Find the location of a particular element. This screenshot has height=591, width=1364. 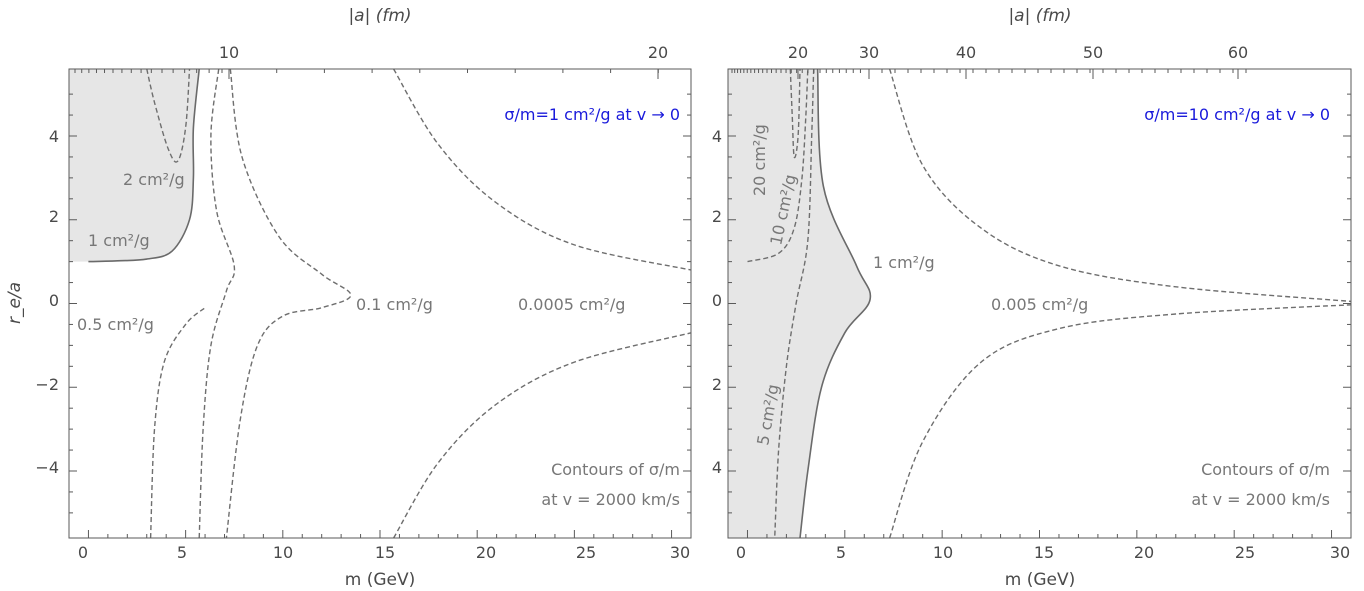

left-ytick-label: 0 is located at coordinates (54, 300).